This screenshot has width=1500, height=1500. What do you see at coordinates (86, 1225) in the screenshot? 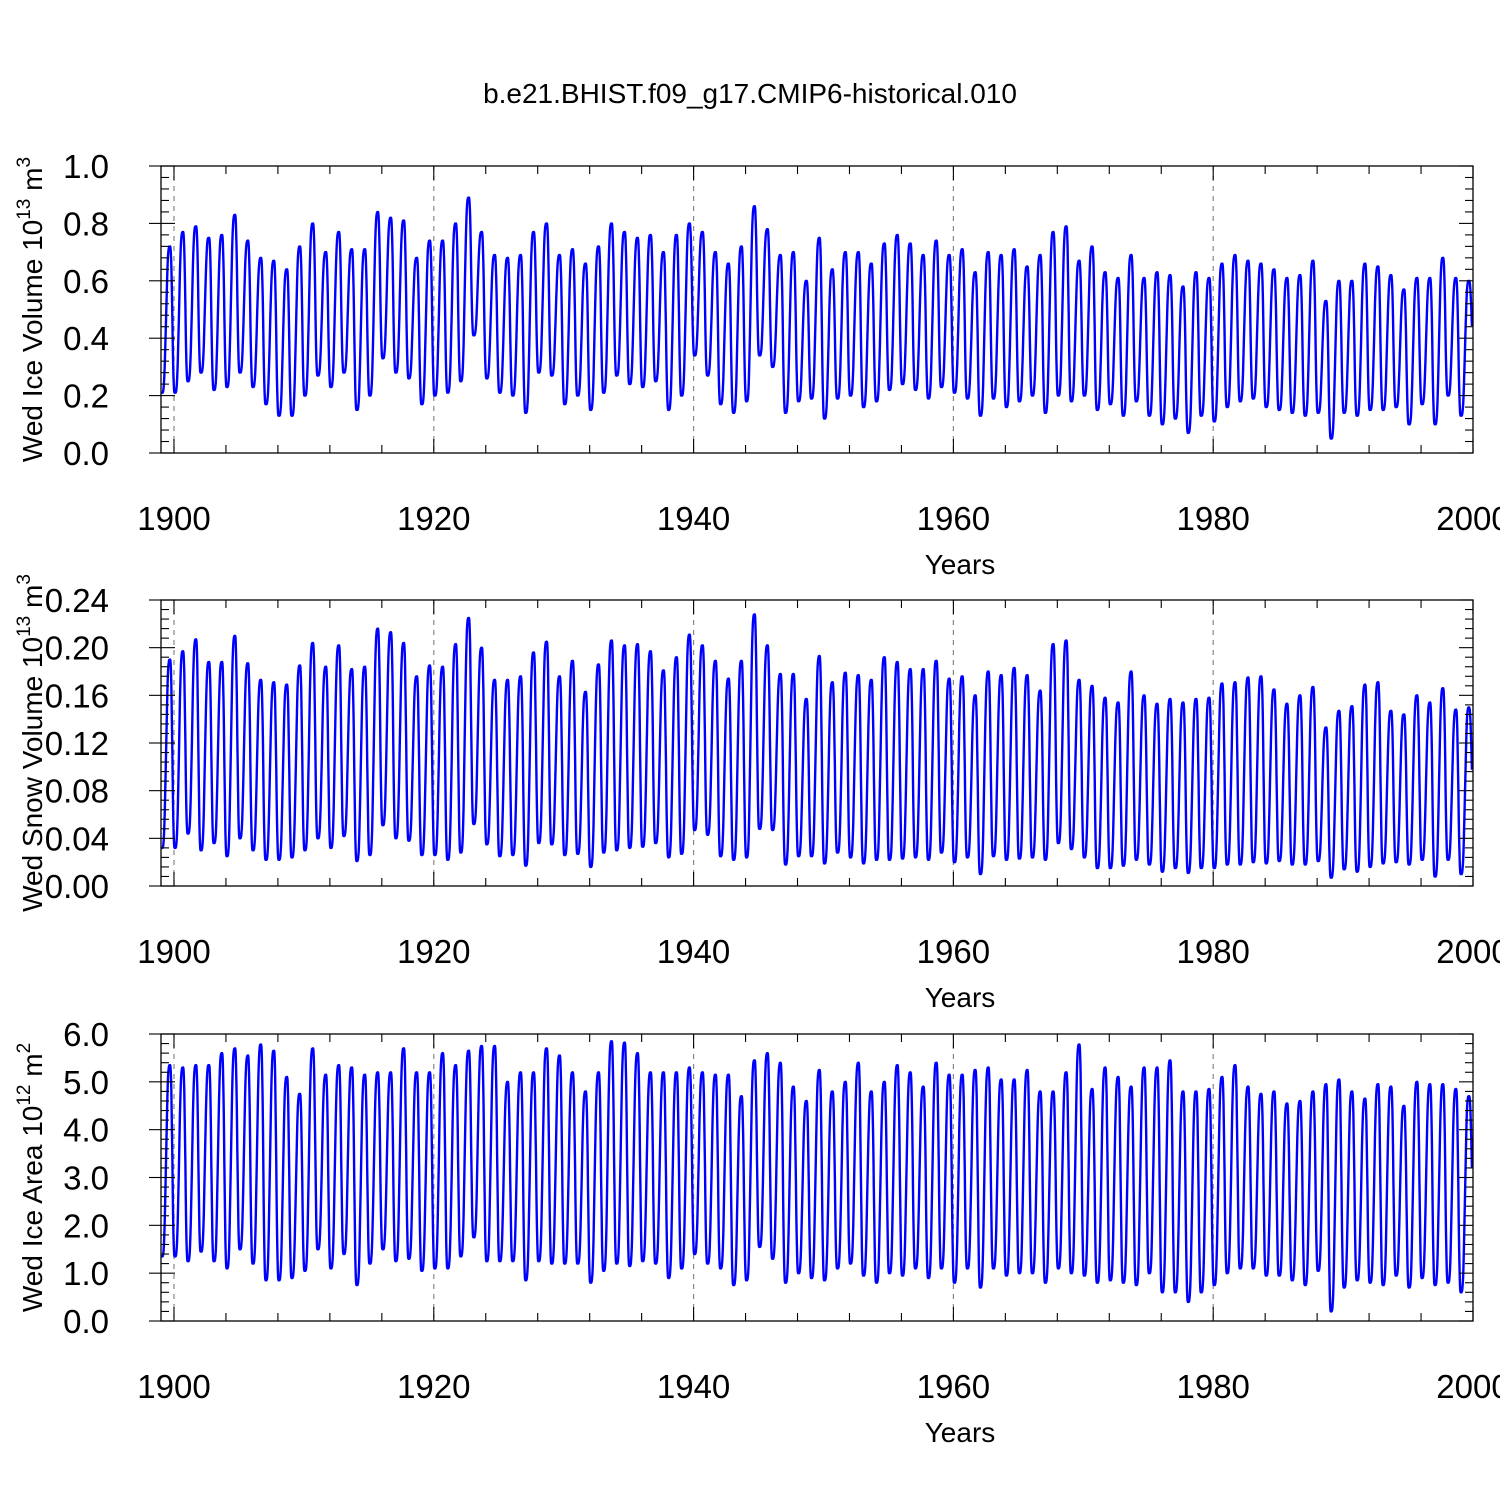
I see `y-tick-label: 2.0` at bounding box center [86, 1225].